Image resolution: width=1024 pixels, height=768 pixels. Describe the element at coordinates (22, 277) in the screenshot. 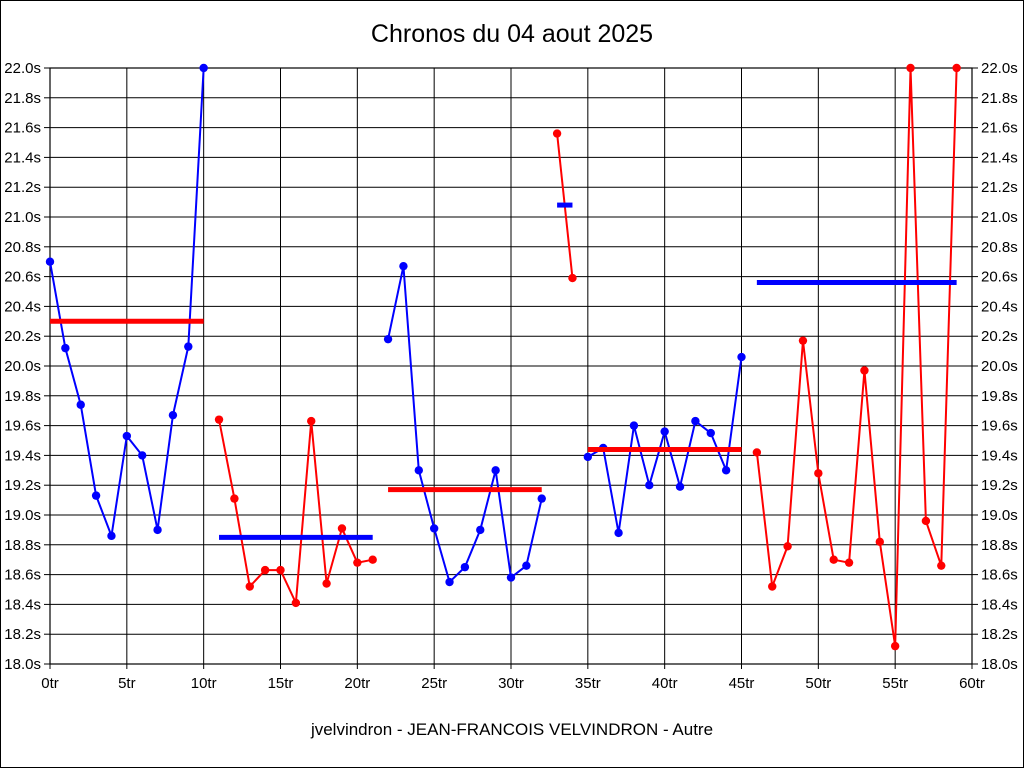

I see `y-axis-label-left: 20.6s` at that location.